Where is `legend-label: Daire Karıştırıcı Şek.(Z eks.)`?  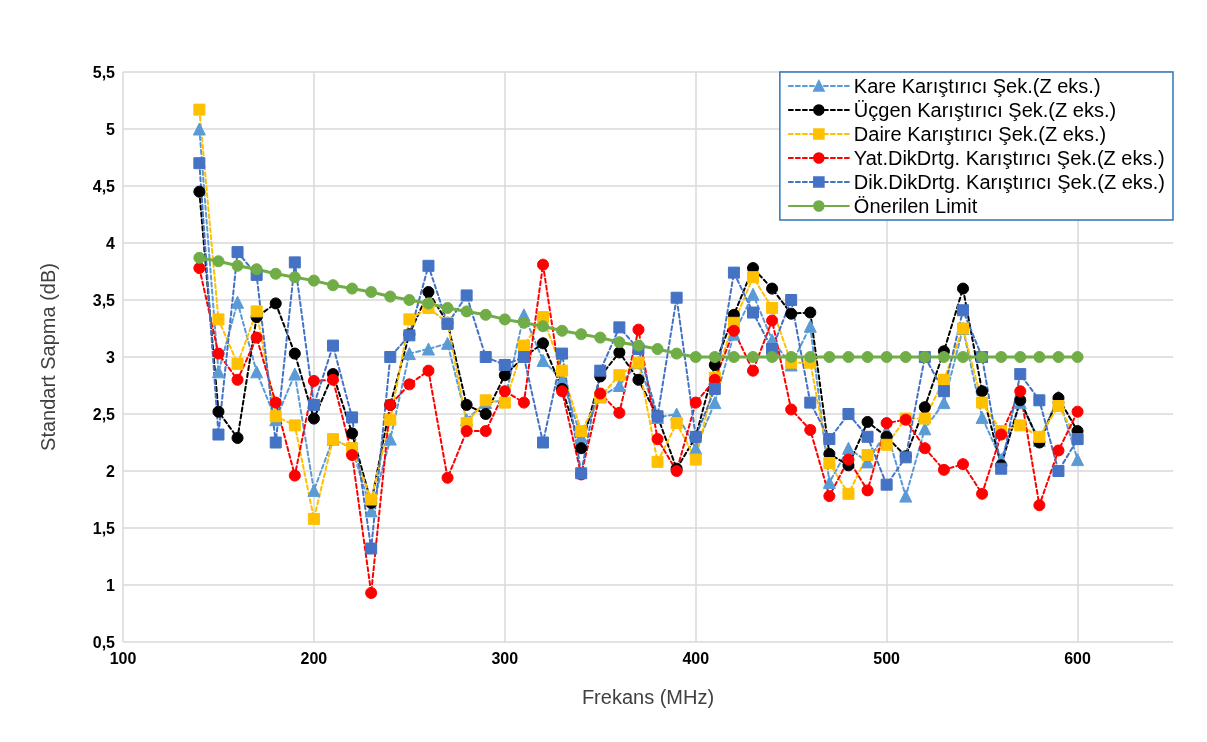
legend-label: Daire Karıştırıcı Şek.(Z eks.) is located at coordinates (980, 134).